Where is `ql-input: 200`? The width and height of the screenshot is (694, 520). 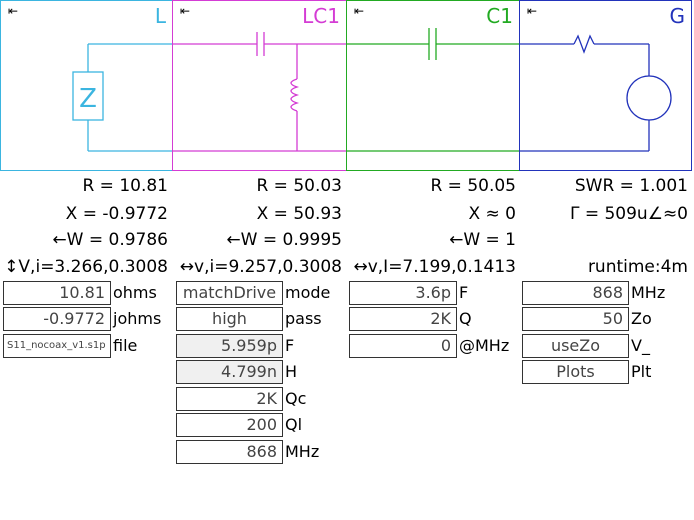
ql-input: 200 is located at coordinates (229, 425).